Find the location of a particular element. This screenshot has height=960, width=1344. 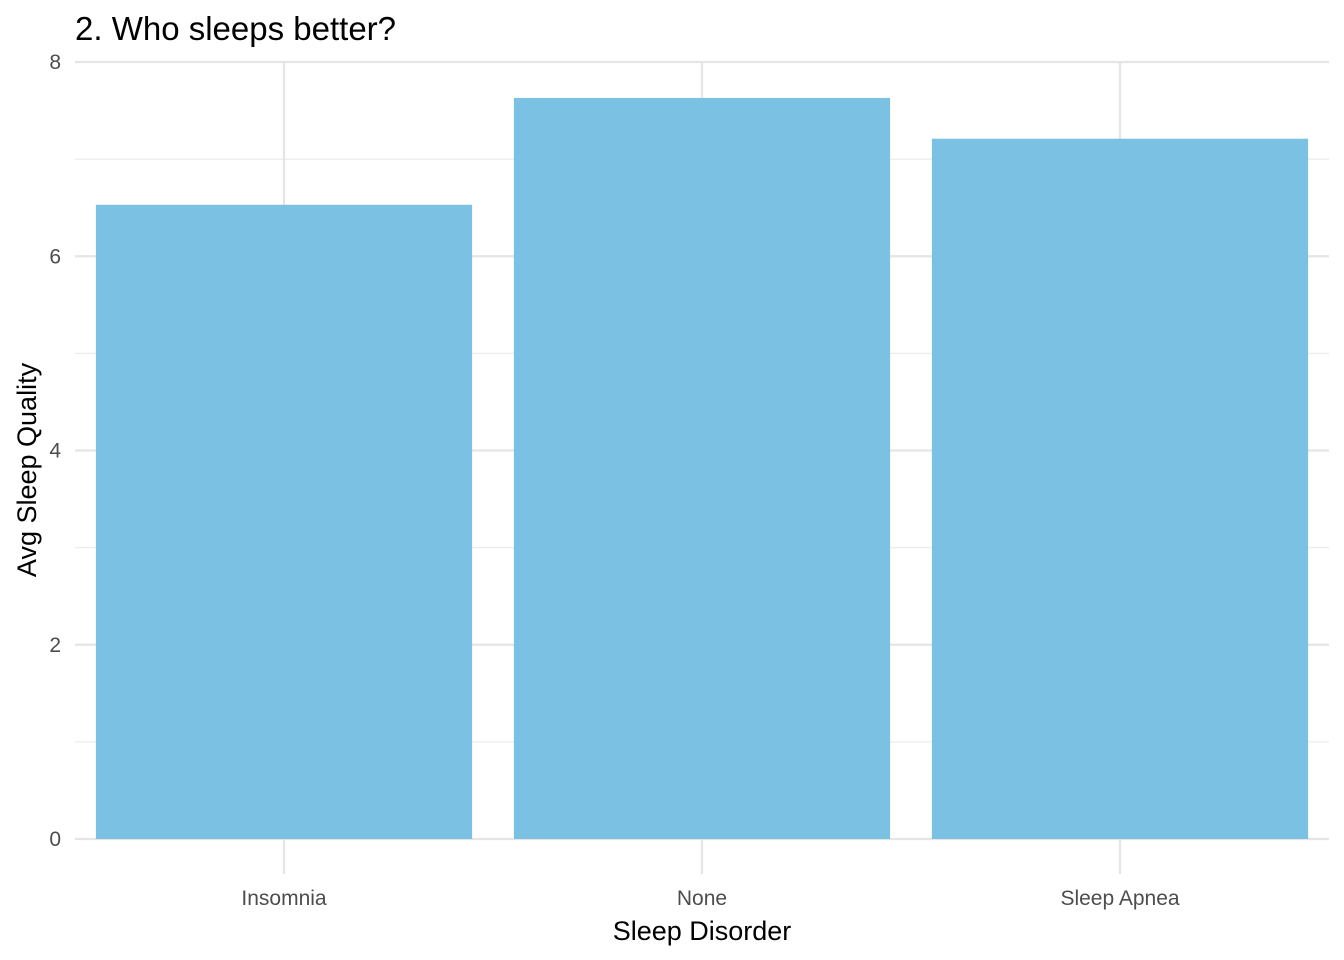

y-tick-label: 8 is located at coordinates (55, 62).